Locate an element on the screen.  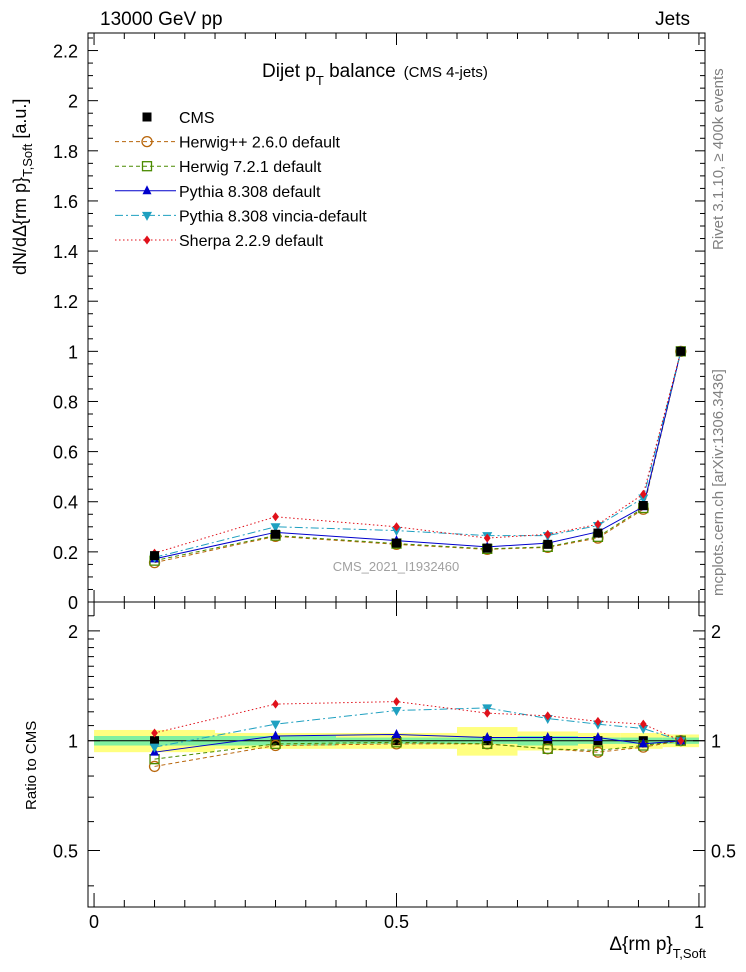
main-y-tick-label: 1 is located at coordinates (73, 352).